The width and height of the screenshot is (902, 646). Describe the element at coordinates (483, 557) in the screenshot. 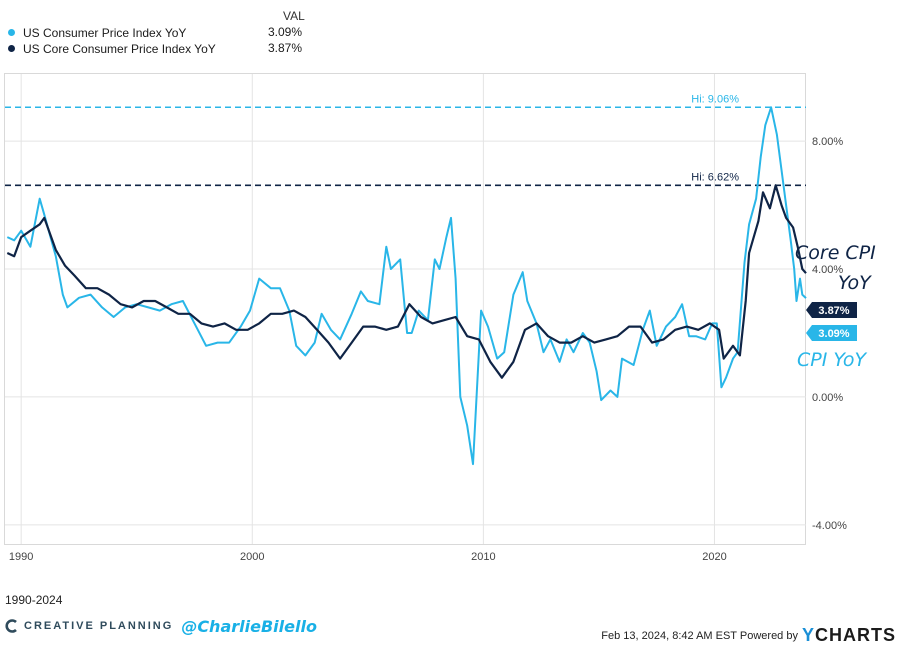

I see `x-tick-label: 2010` at that location.